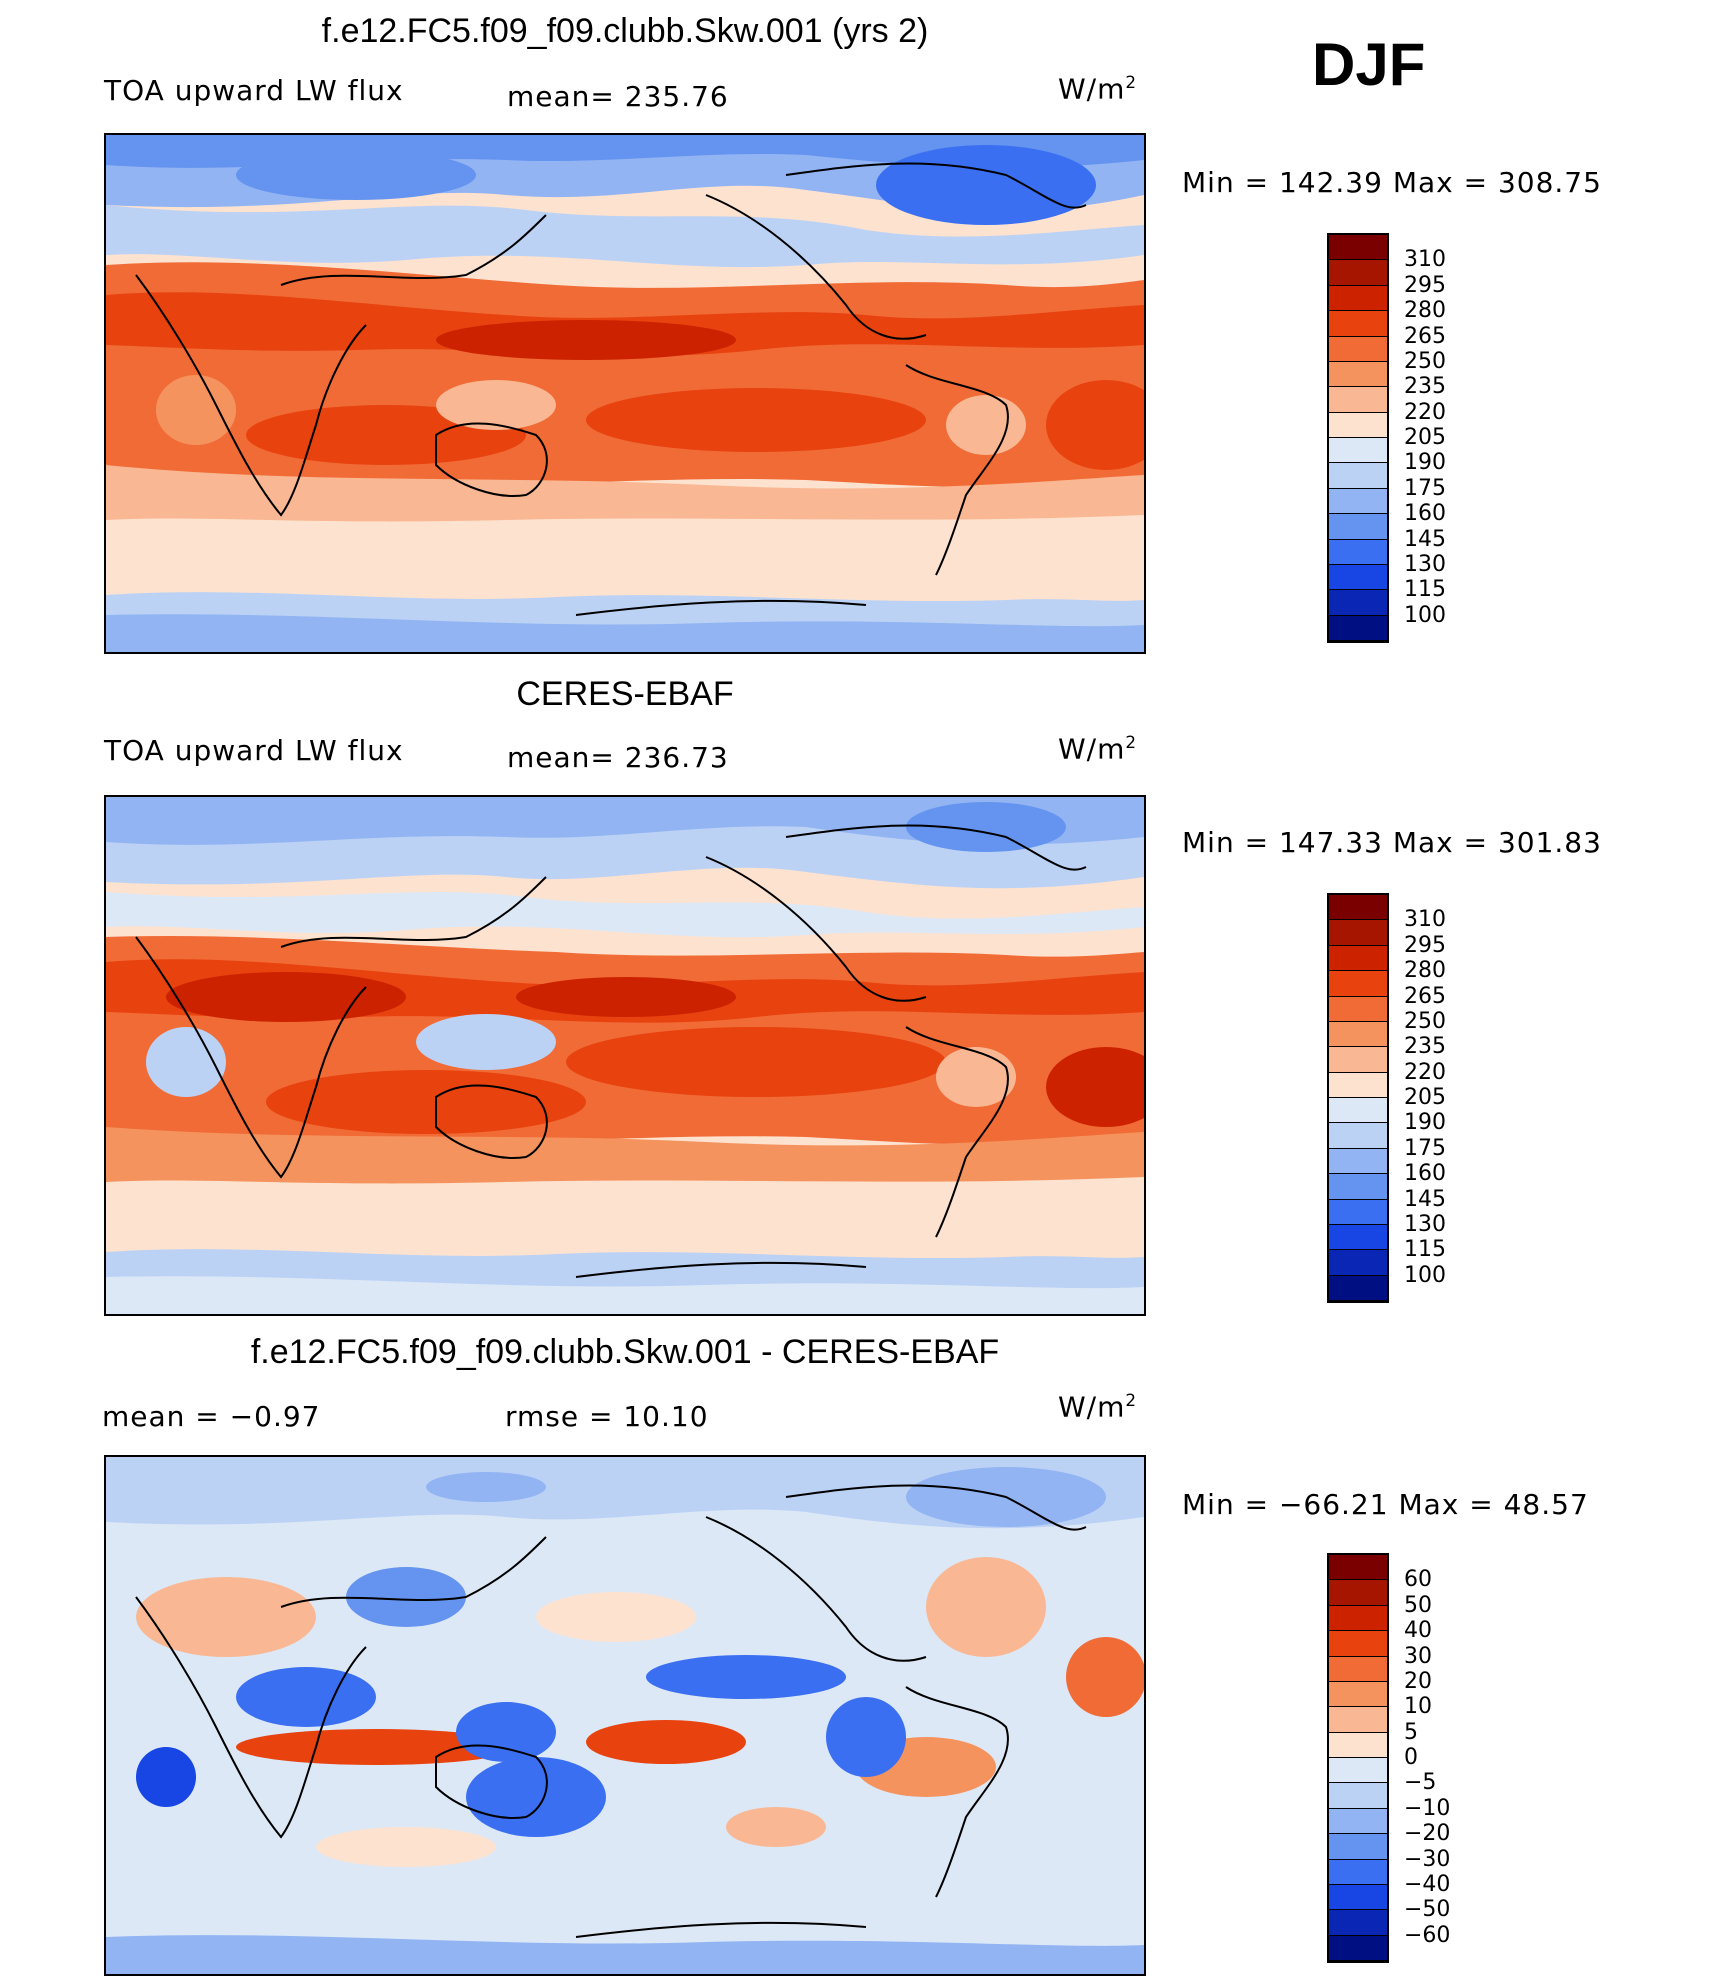 Image resolution: width=1710 pixels, height=1979 pixels. What do you see at coordinates (625, 31) in the screenshot?
I see `panel-1-title: f.e12.FC5.f09_f09.clubb.Skw.001 (yrs 2)` at bounding box center [625, 31].